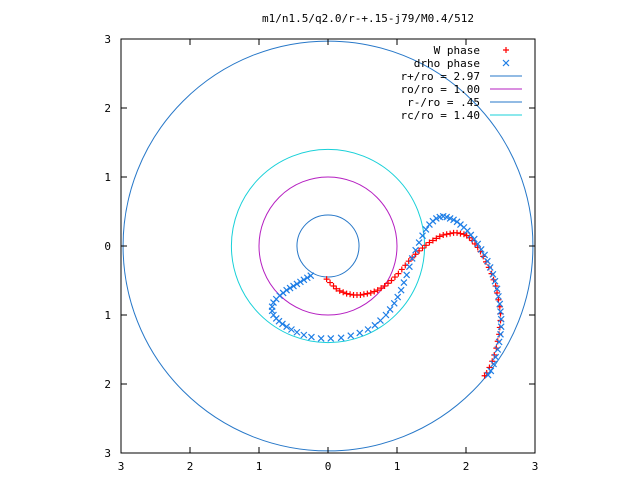 The width and height of the screenshot is (640, 480). I want to click on y-tick-label-3: 0, so click(107, 246).